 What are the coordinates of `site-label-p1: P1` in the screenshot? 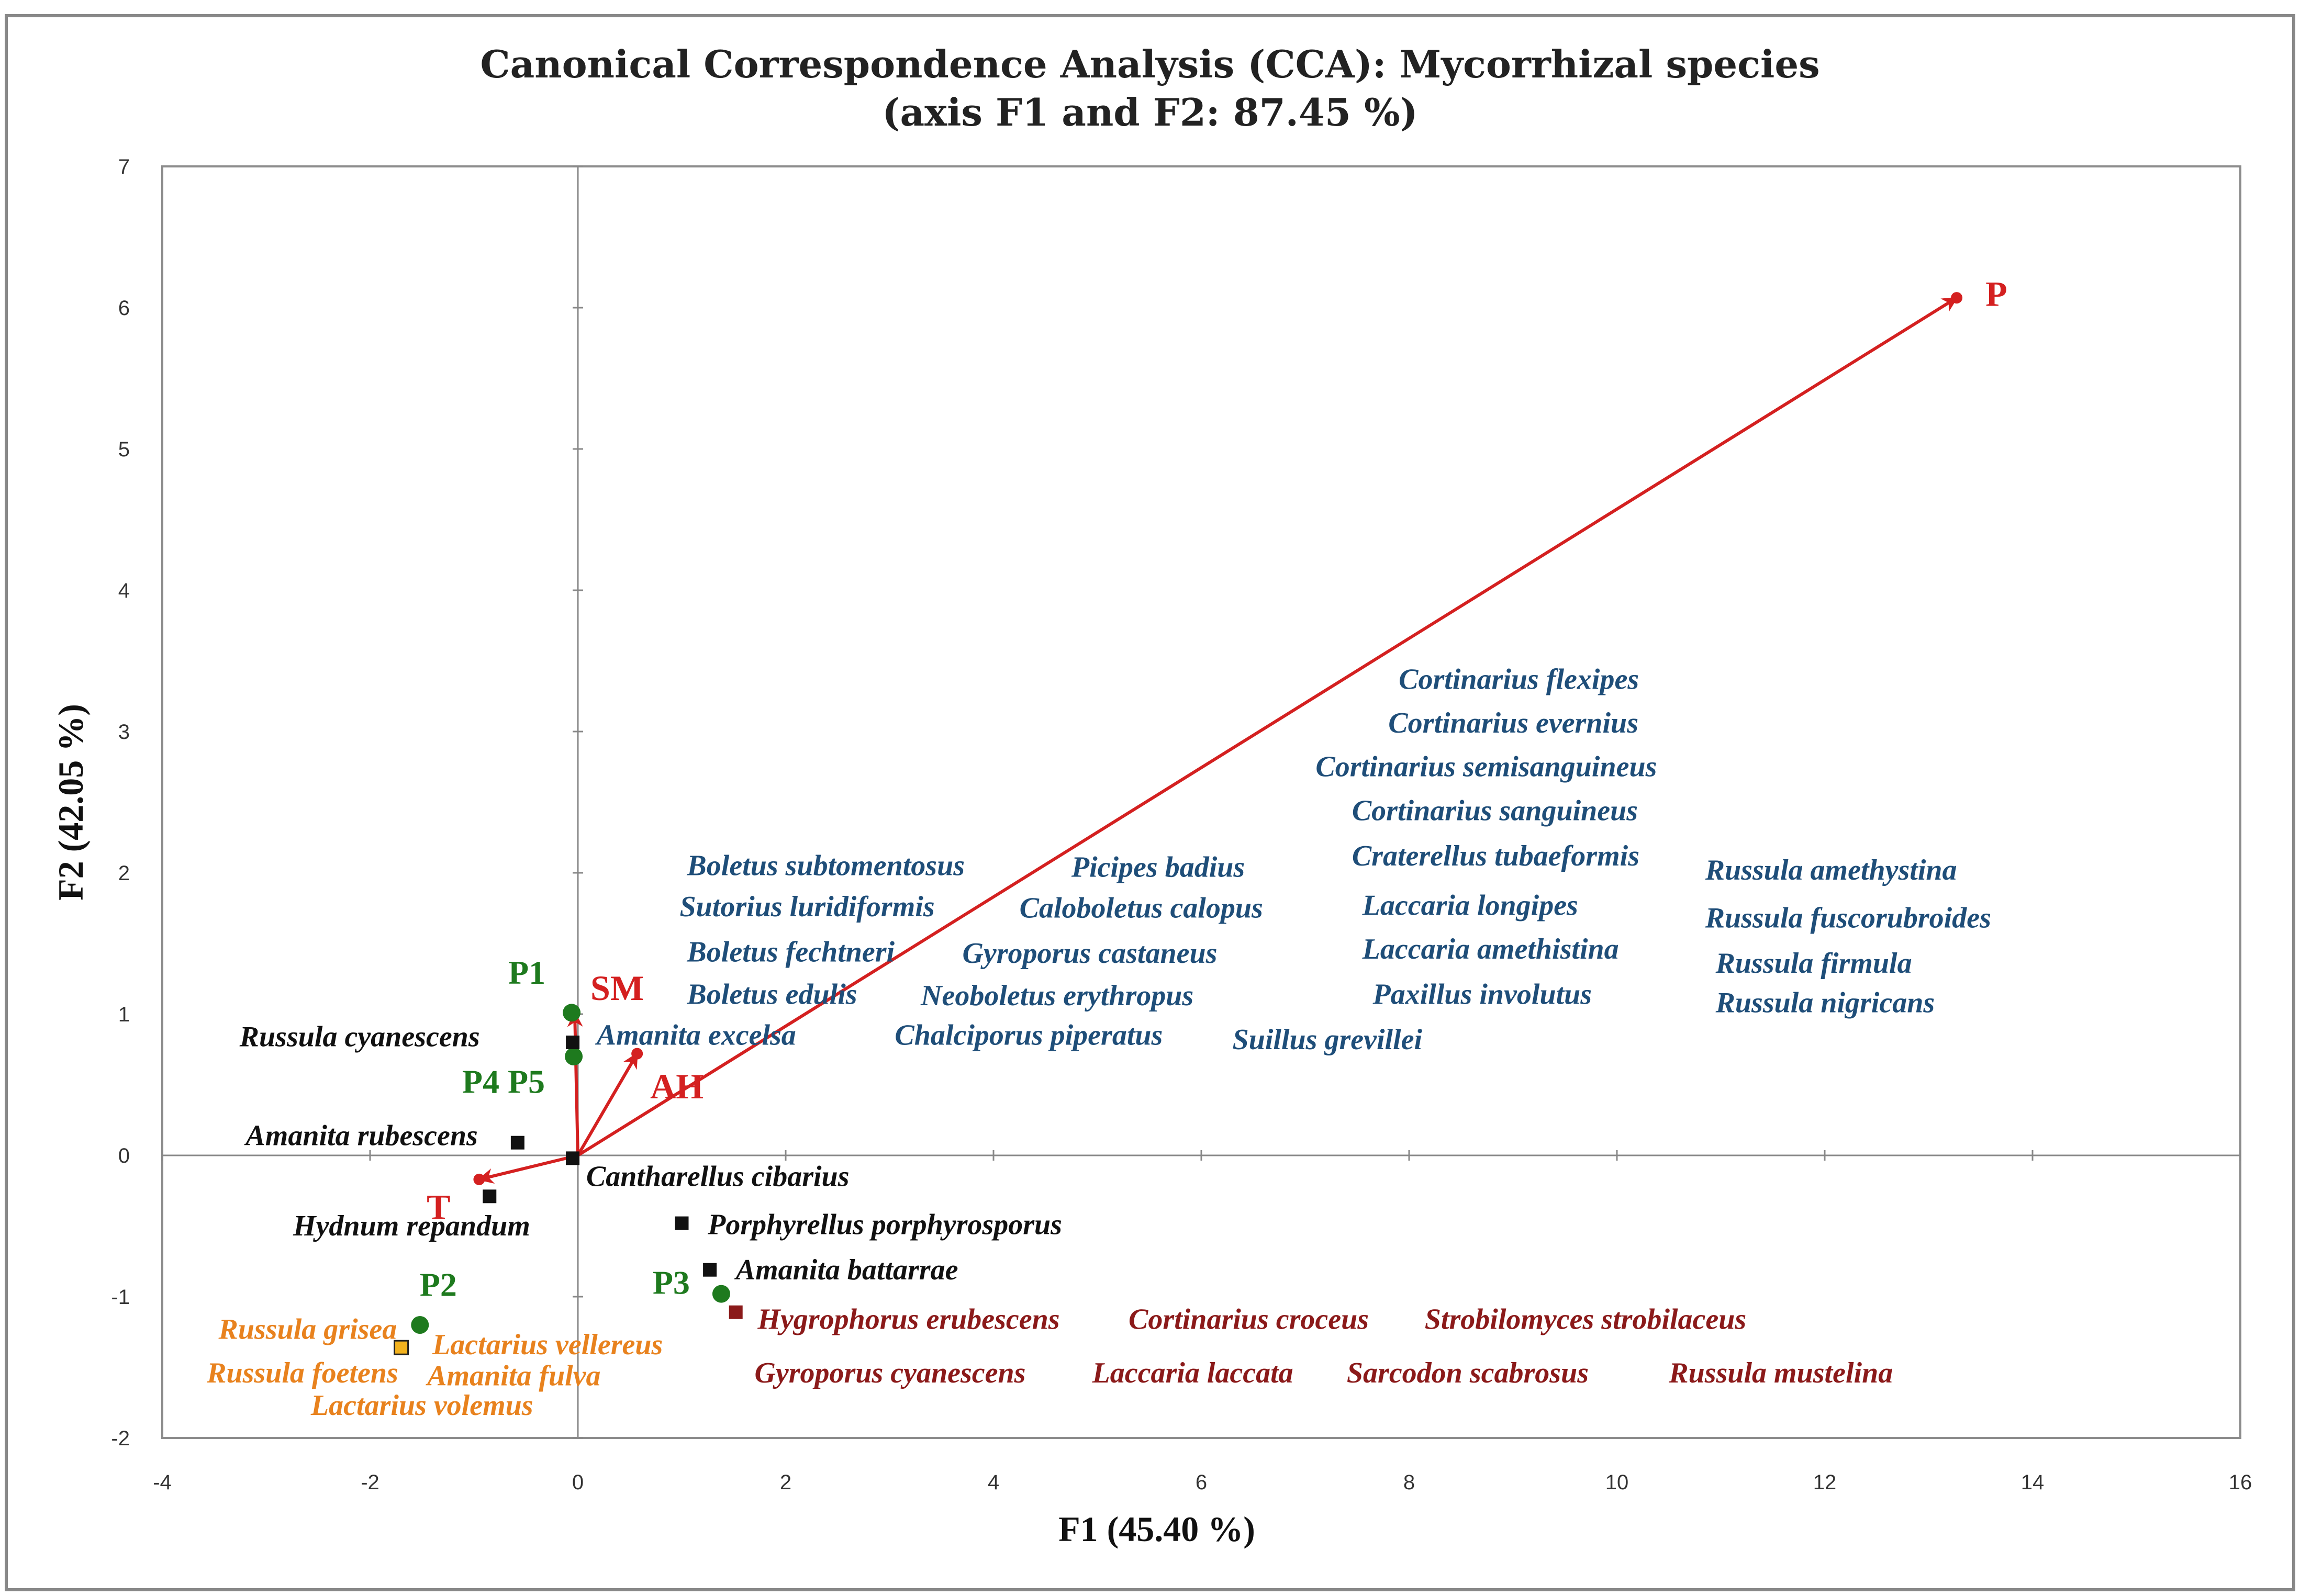 It's located at (526, 972).